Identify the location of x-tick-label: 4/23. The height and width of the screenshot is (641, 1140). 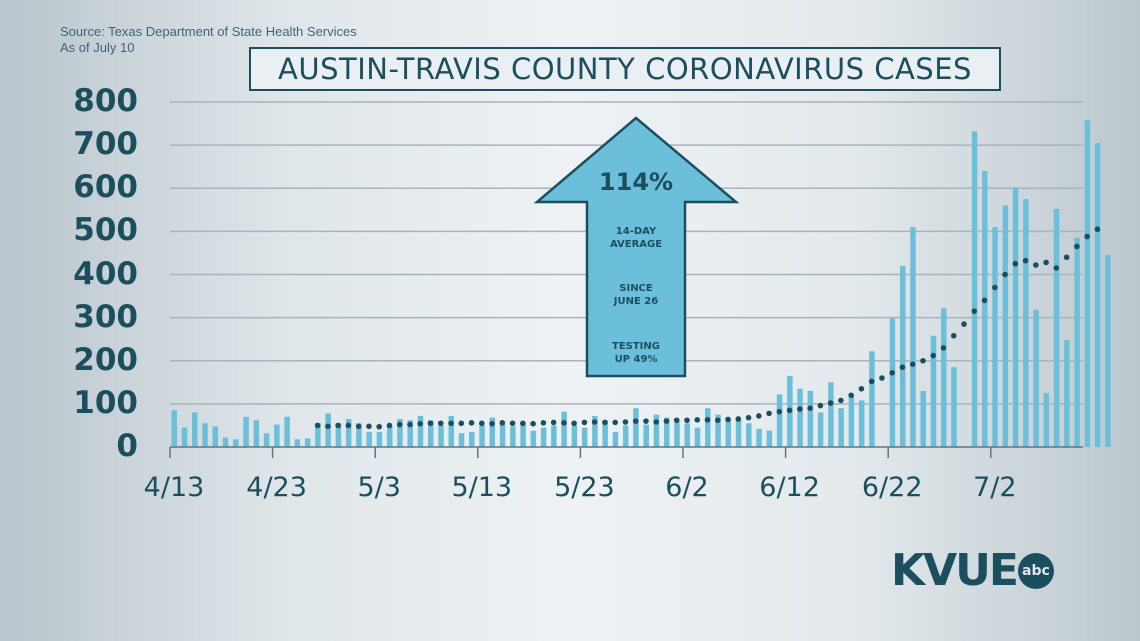
(276, 487).